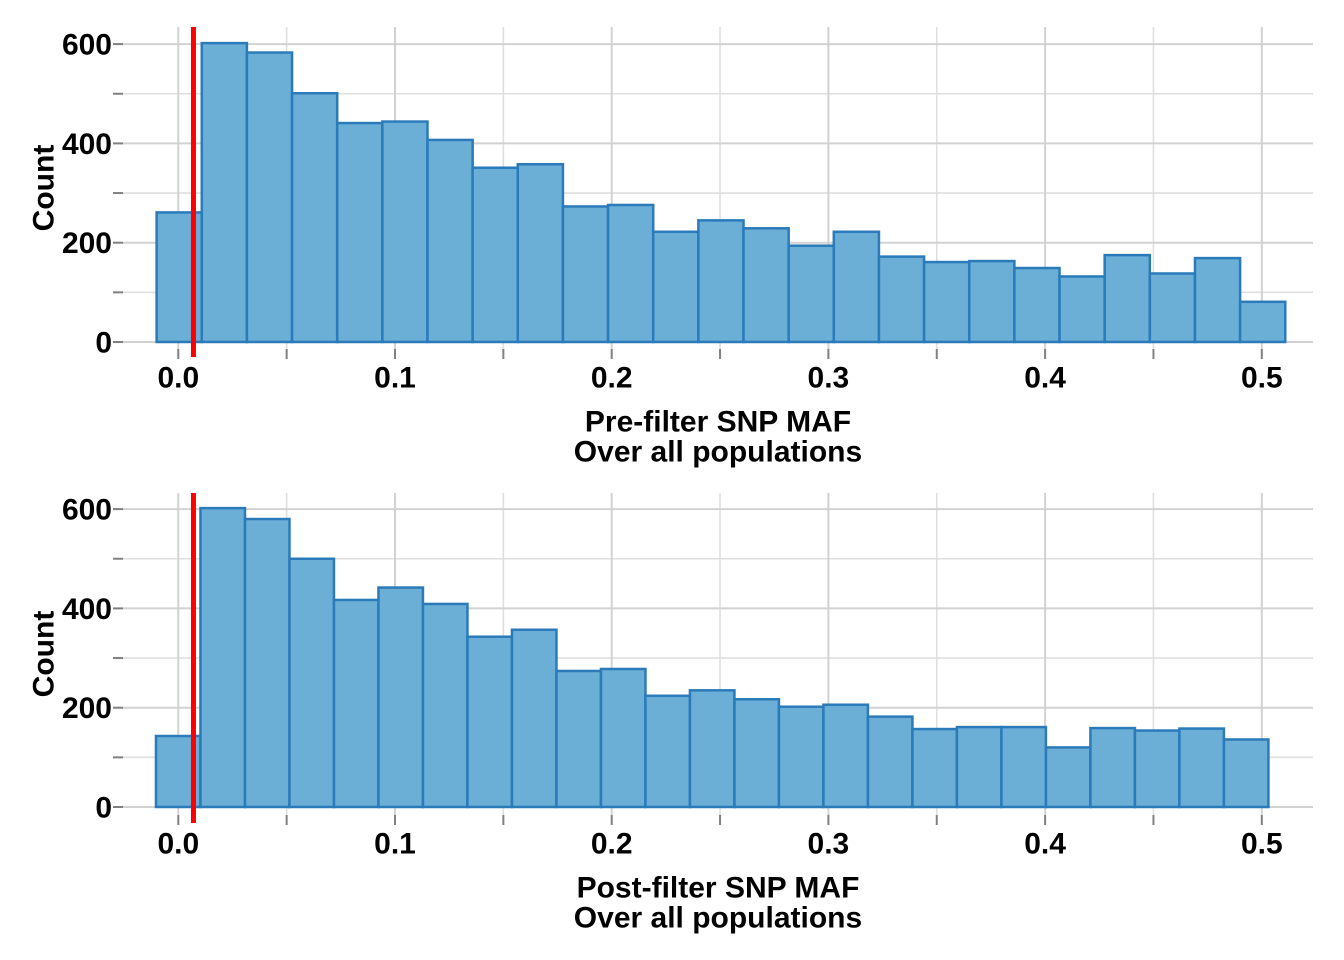  I want to click on x-axis-title-line1: Pre-filter SNP MAF, so click(718, 422).